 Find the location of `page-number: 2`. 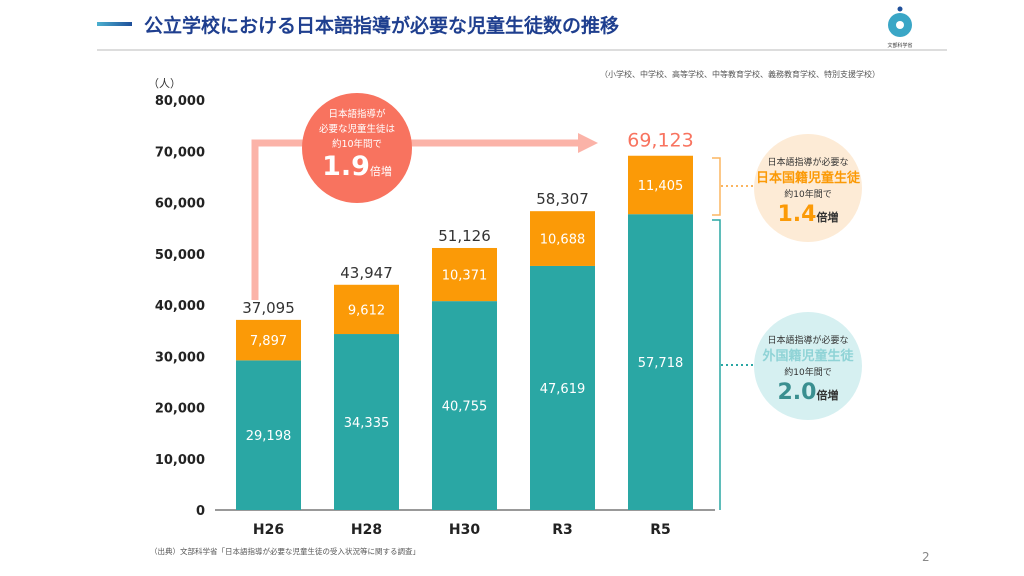

page-number: 2 is located at coordinates (926, 557).